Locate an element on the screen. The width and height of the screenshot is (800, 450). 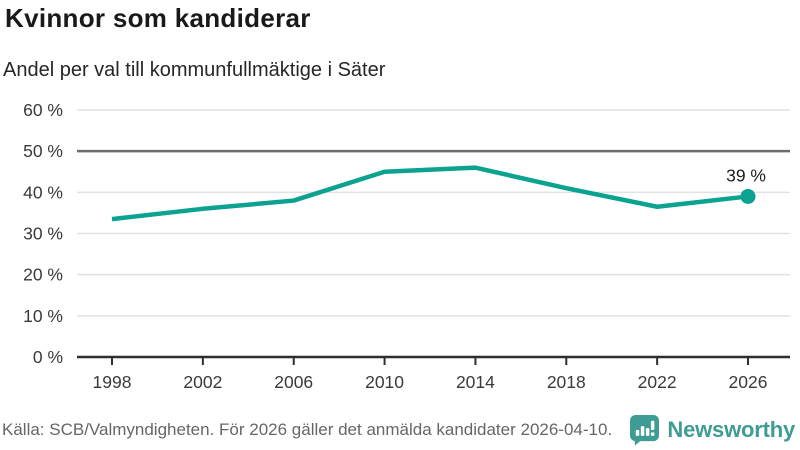
newsworthy-bubble-chart-icon is located at coordinates (645, 430).